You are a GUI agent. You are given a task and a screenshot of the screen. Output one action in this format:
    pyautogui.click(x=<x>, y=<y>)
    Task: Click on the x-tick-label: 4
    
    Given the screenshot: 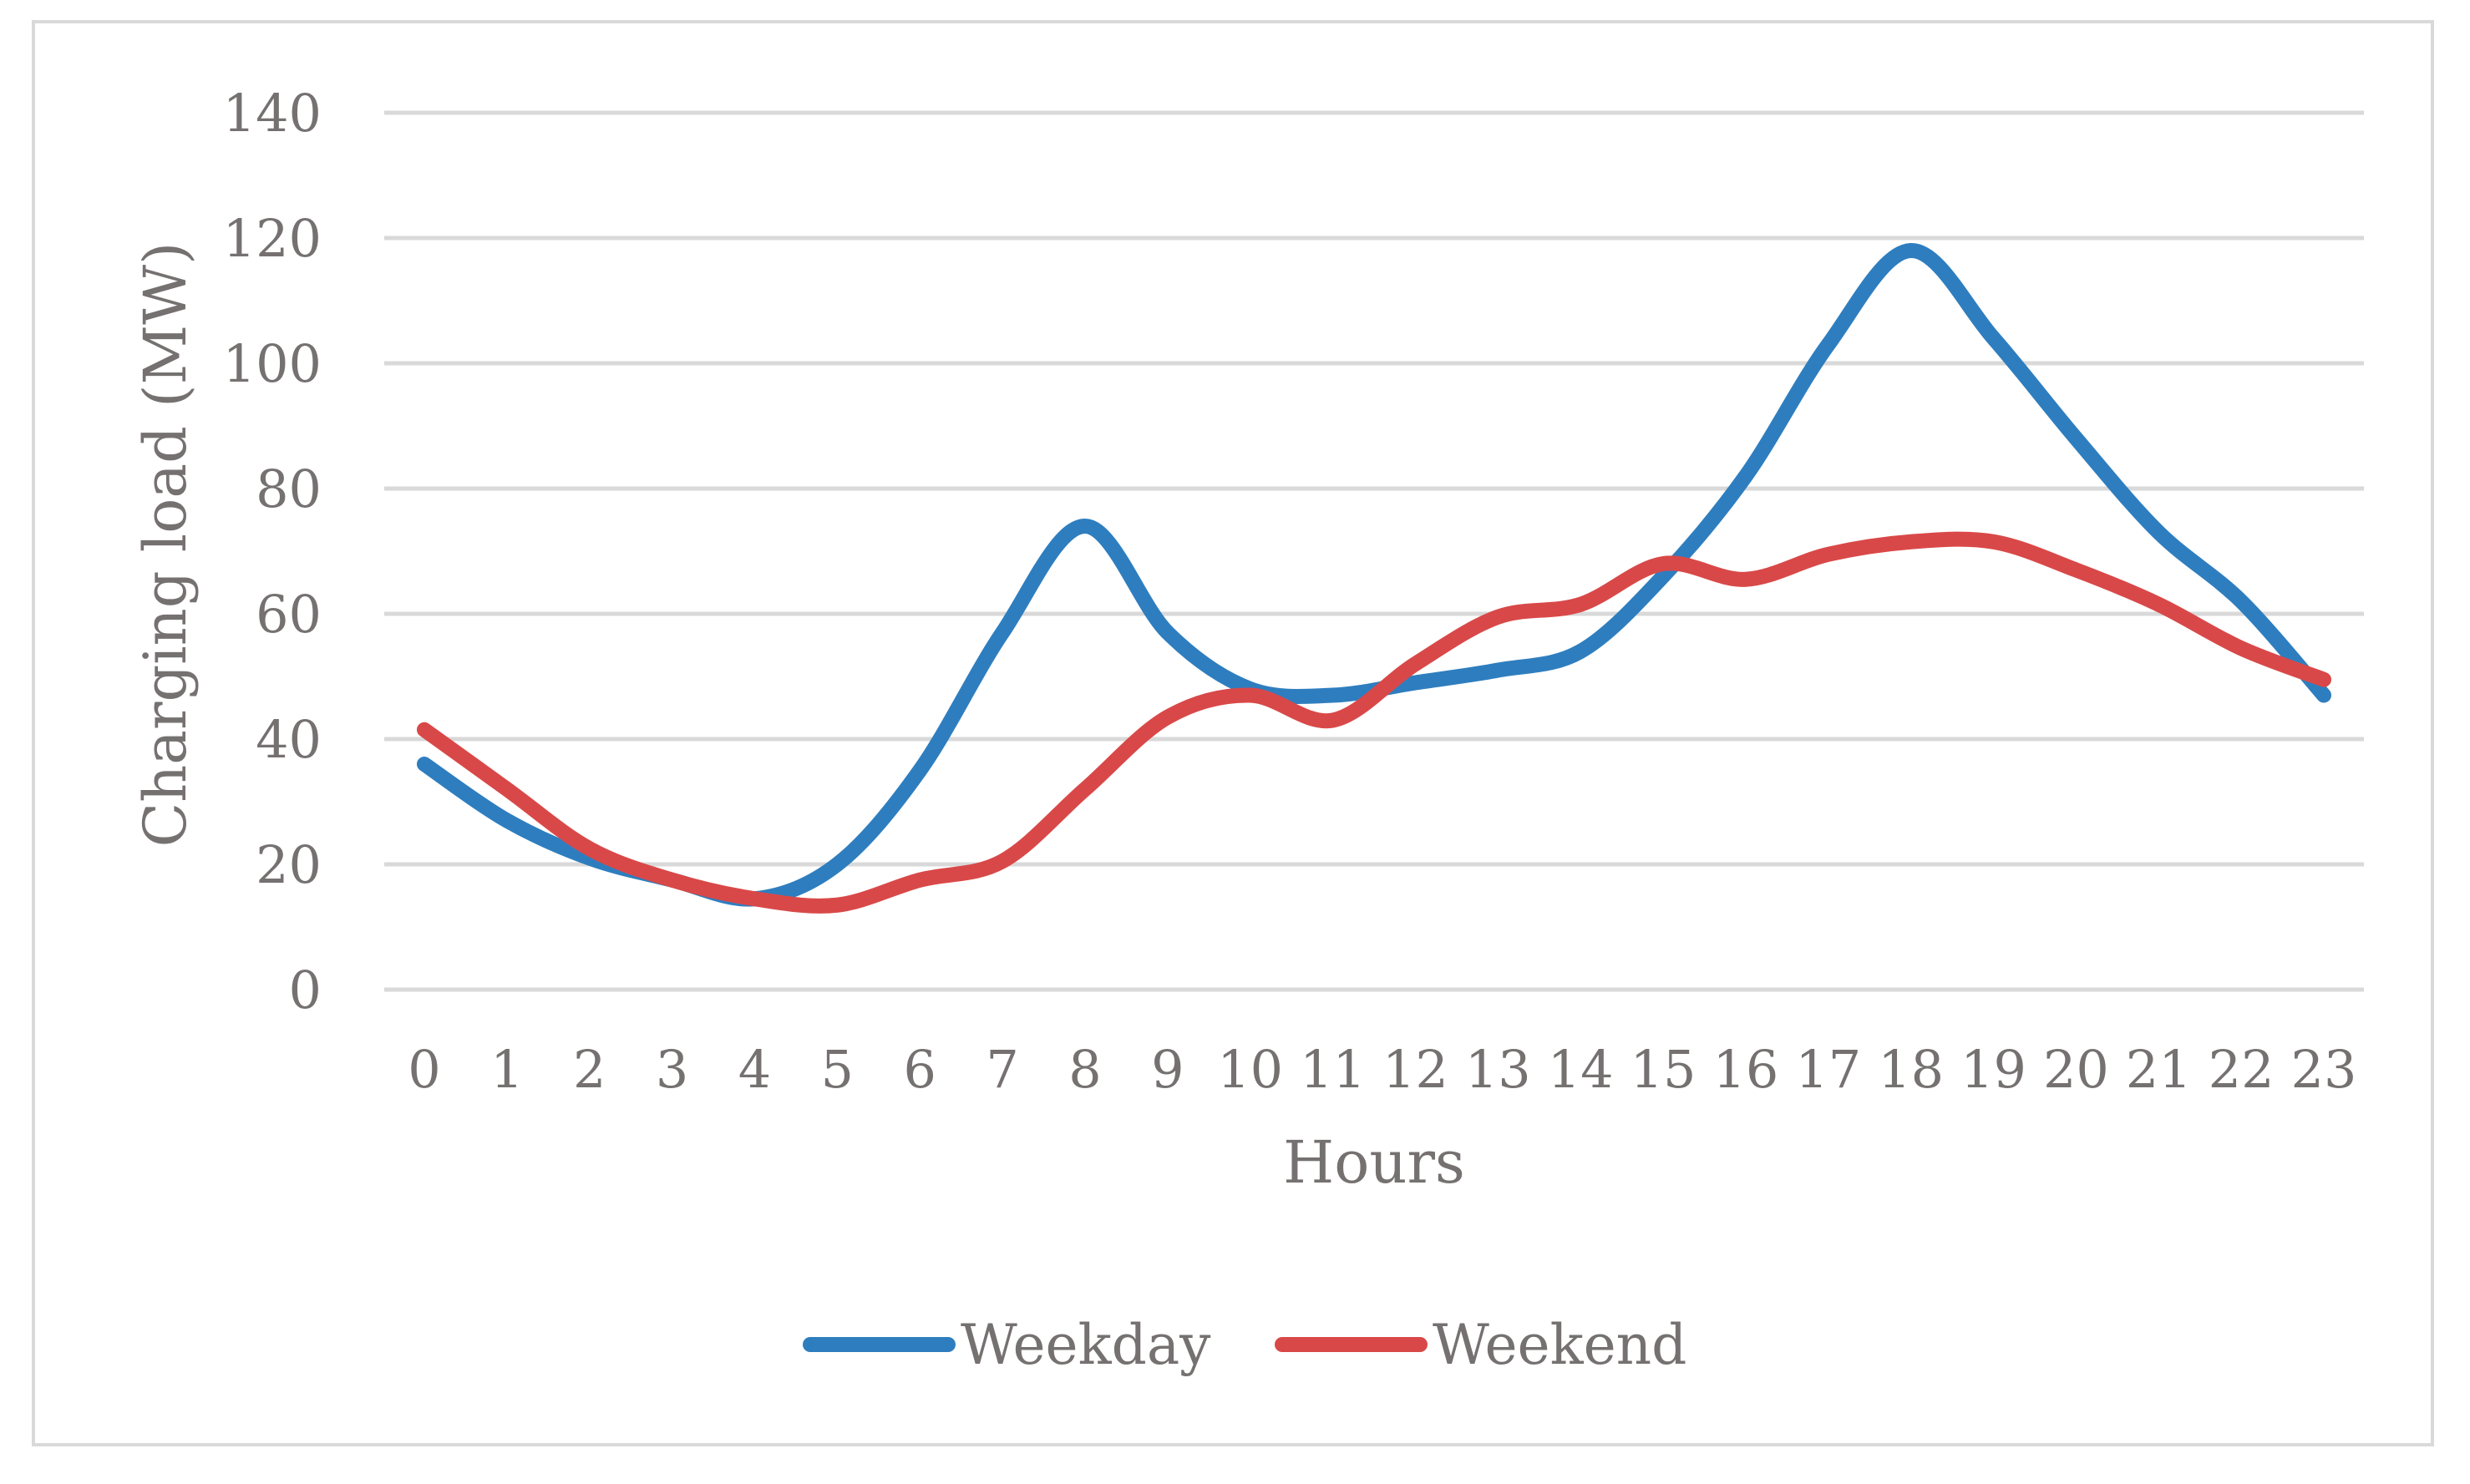 What is the action you would take?
    pyautogui.click(x=754, y=1069)
    